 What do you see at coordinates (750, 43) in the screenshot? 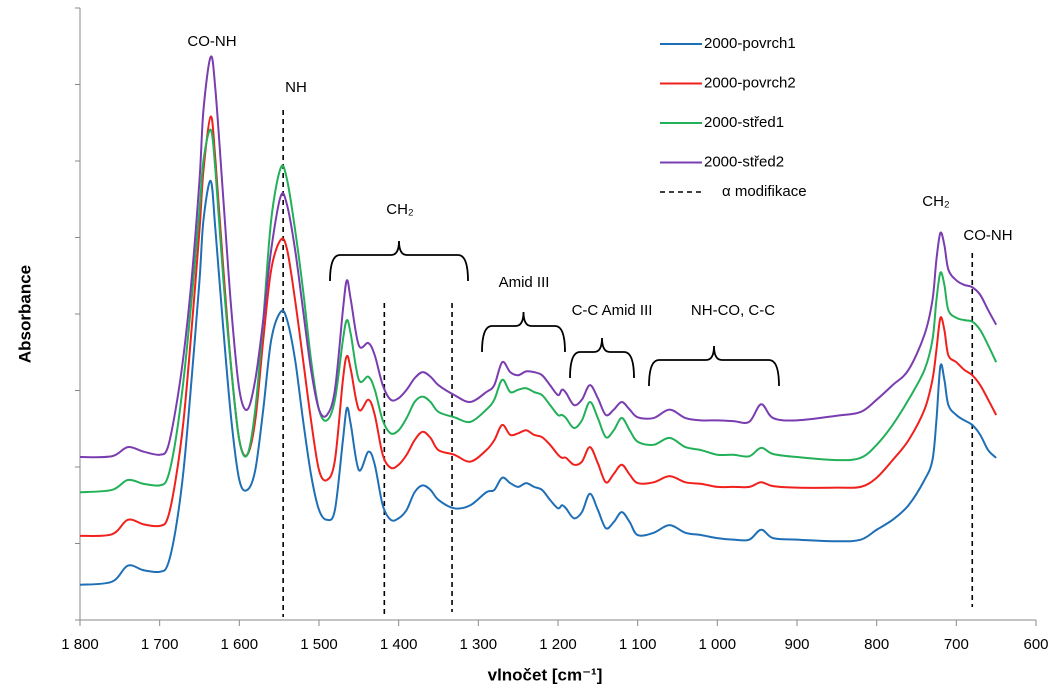
I see `legend-label: 2000-povrch1` at bounding box center [750, 43].